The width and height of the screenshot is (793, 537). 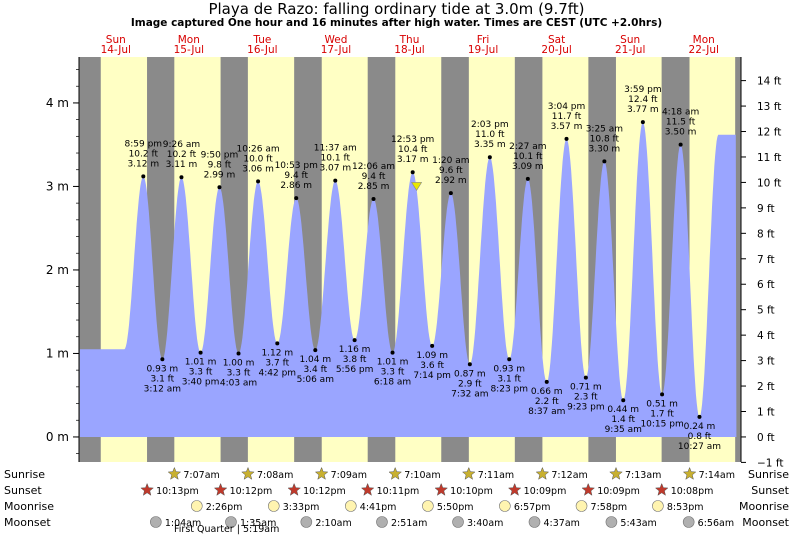 I want to click on right-axis-tick-label: 7 ft, so click(x=766, y=260).